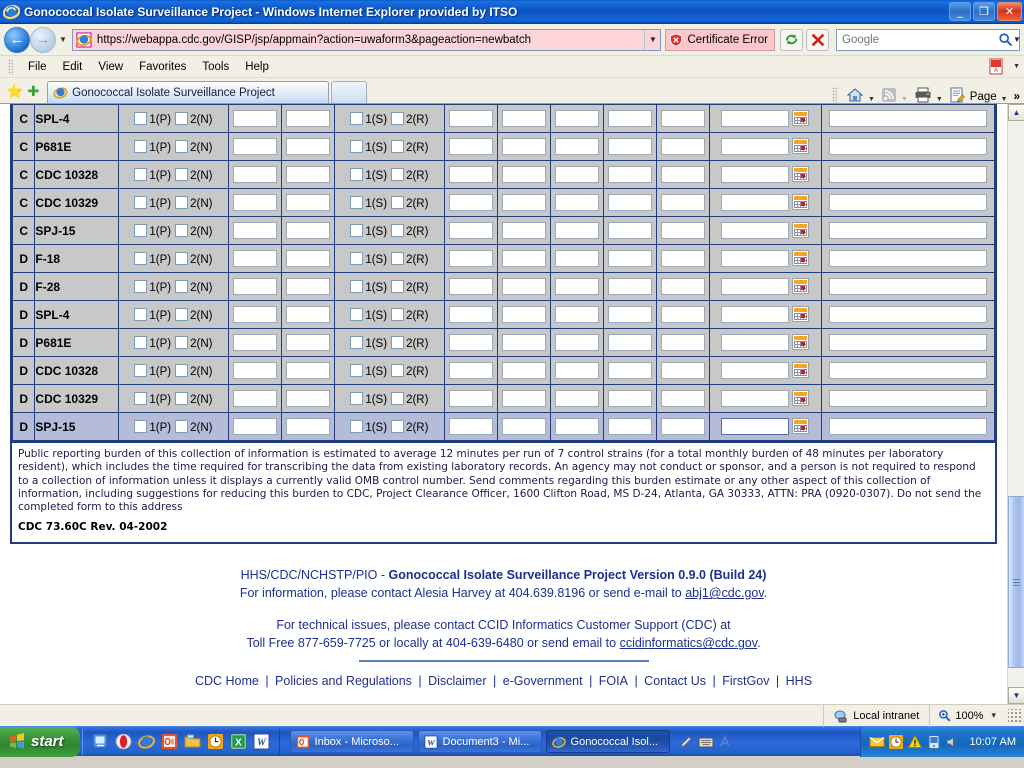  I want to click on favorites-center-icon: ✚, so click(33, 91).